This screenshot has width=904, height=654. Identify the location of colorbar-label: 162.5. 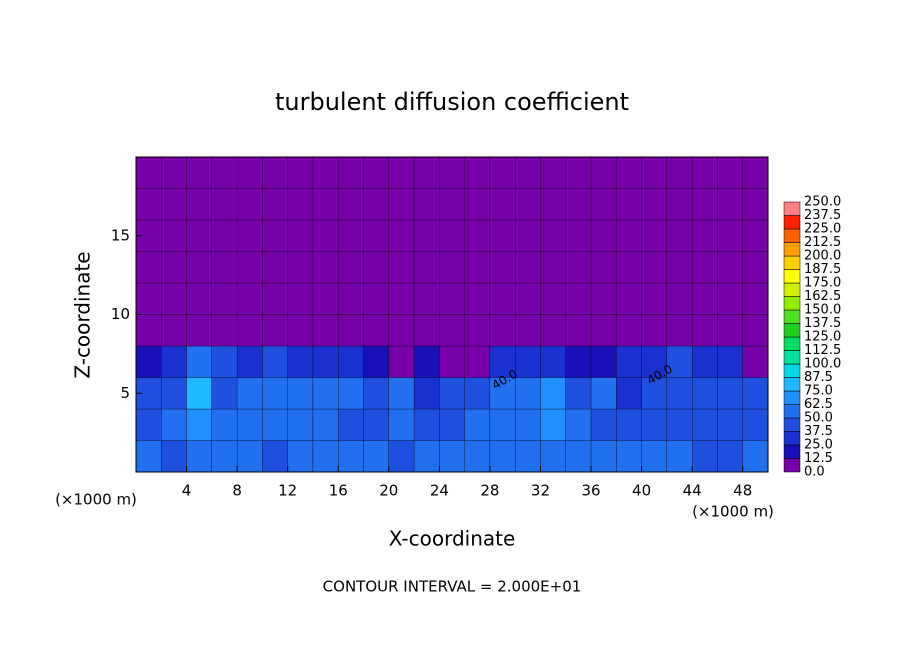
(822, 296).